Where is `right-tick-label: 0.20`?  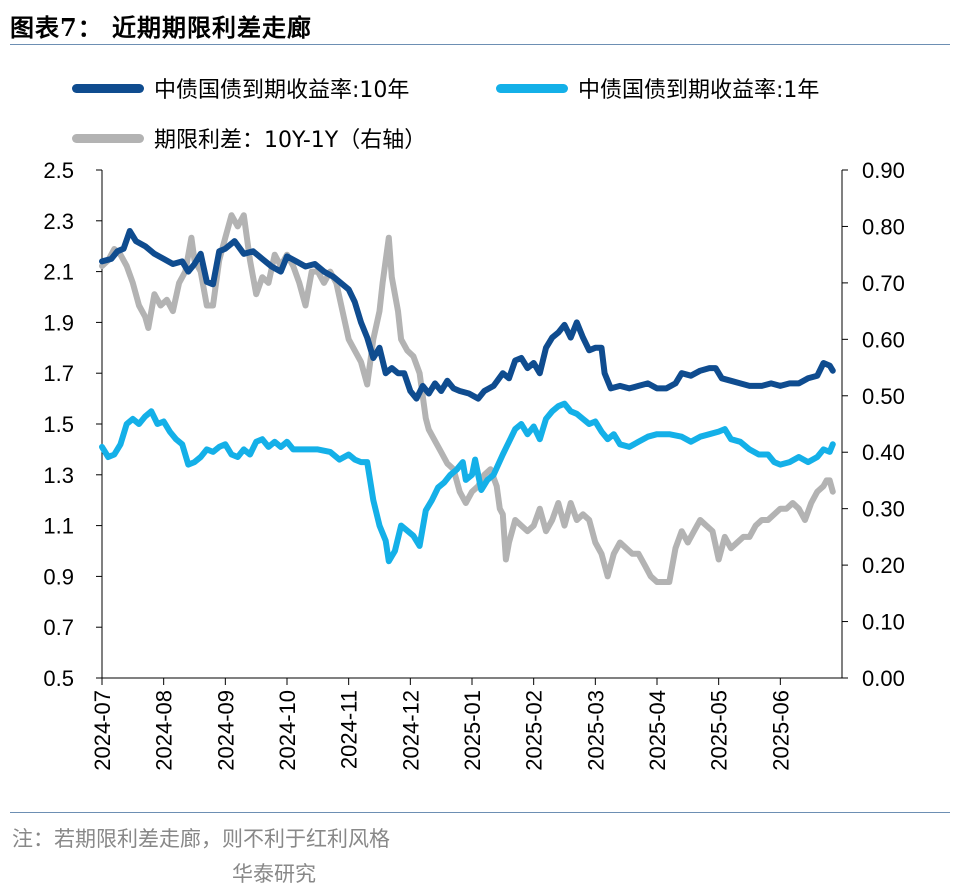
right-tick-label: 0.20 is located at coordinates (883, 565).